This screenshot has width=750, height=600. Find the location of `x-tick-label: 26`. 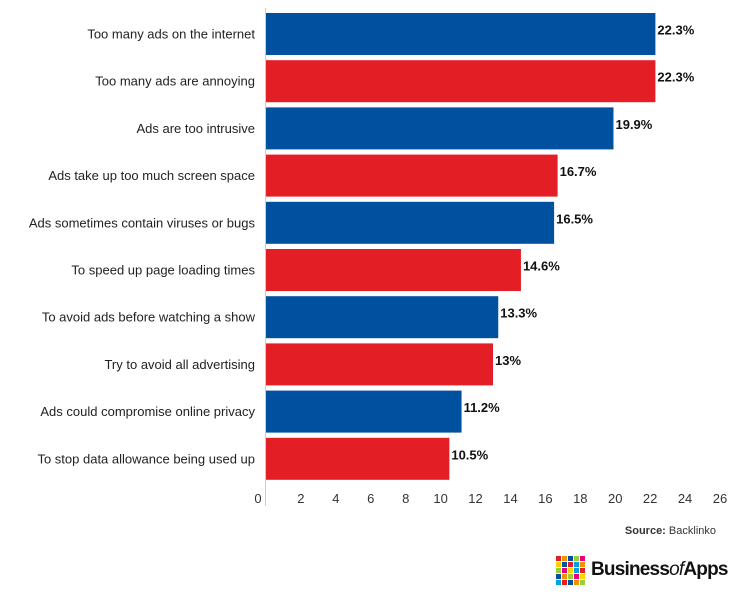

x-tick-label: 26 is located at coordinates (720, 498).